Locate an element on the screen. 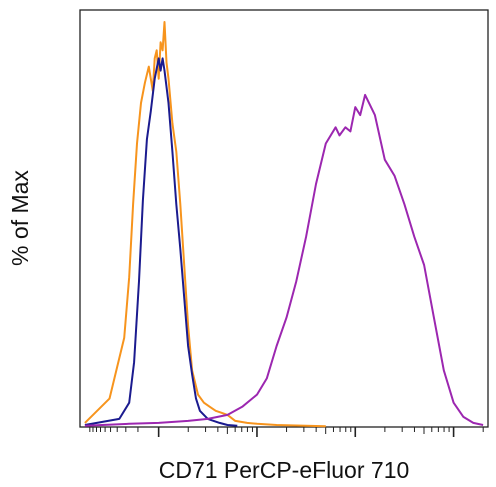 The height and width of the screenshot is (487, 496). x-axis-ticks is located at coordinates (286, 432).